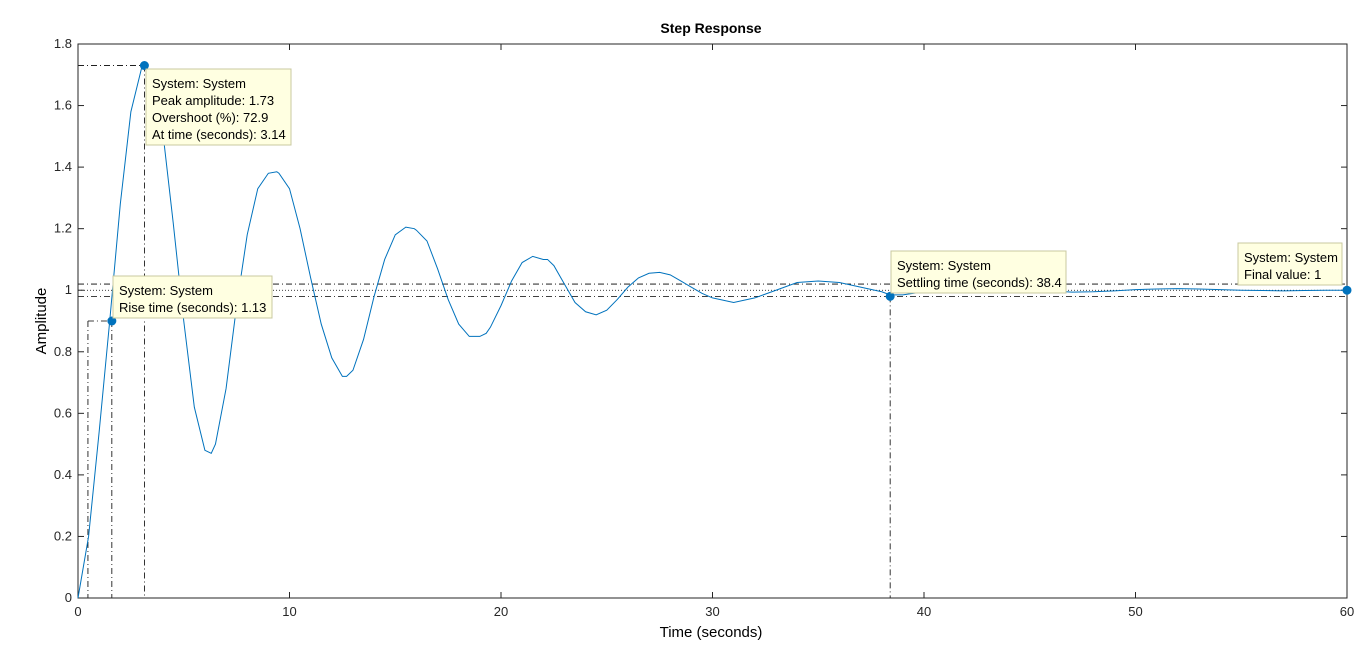 This screenshot has width=1366, height=652. What do you see at coordinates (63, 474) in the screenshot?
I see `y-tick-label: 0.4` at bounding box center [63, 474].